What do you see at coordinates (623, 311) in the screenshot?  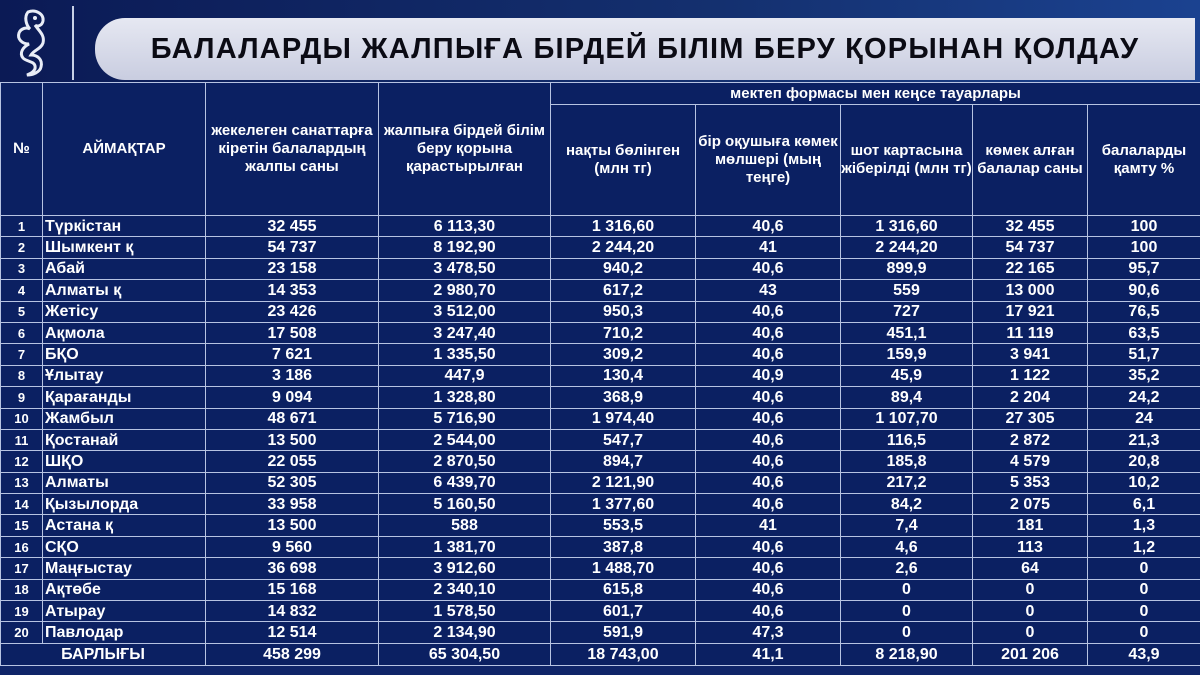 I see `allocated-cell: 950,3` at bounding box center [623, 311].